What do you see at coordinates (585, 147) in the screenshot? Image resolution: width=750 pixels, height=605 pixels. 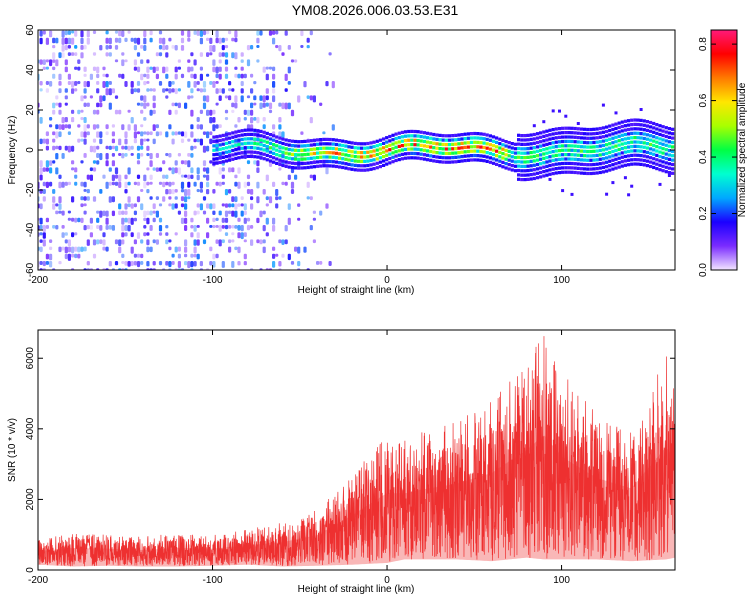 I see `spectrogram-carrier-cell-2067` at bounding box center [585, 147].